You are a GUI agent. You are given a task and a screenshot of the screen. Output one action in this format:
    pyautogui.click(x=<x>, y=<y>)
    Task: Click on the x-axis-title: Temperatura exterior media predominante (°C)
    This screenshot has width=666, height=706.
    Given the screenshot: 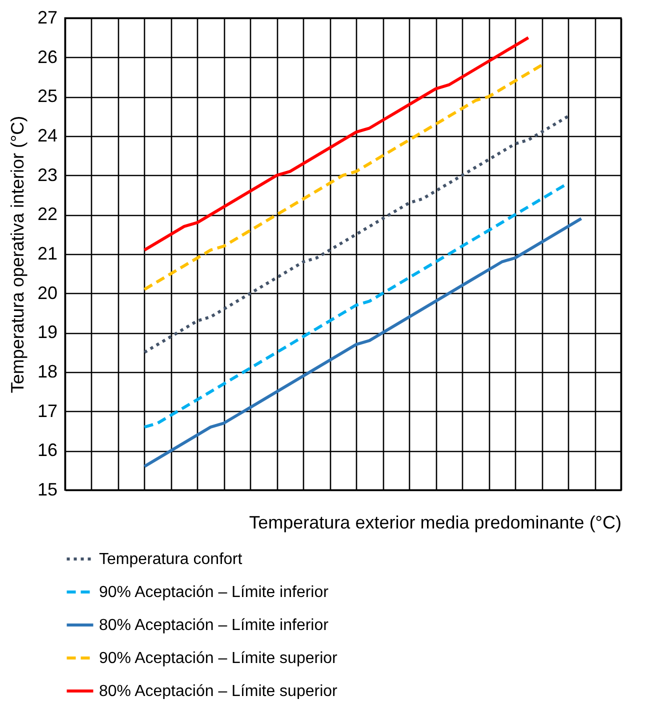 What is the action you would take?
    pyautogui.click(x=435, y=522)
    